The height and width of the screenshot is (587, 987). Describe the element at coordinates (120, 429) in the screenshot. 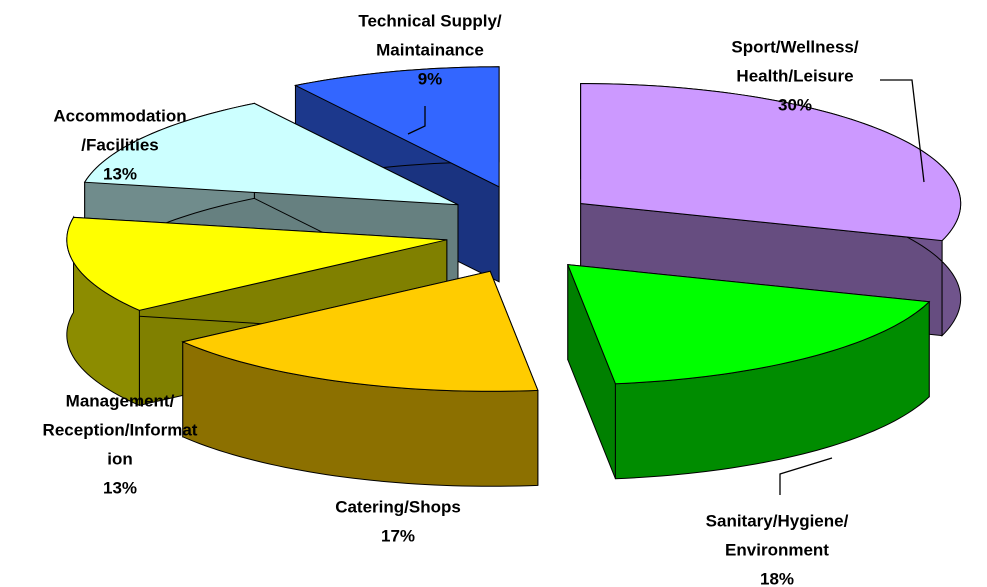

I see `slice-label: Reception/Informat` at that location.